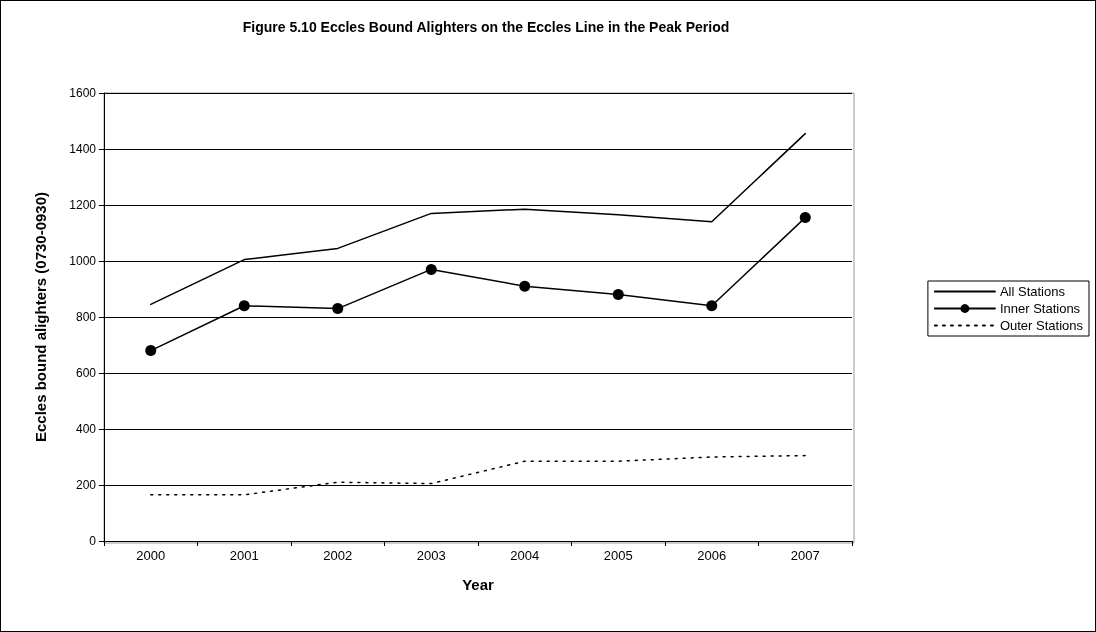  I want to click on x-tick-label: 2000, so click(151, 555).